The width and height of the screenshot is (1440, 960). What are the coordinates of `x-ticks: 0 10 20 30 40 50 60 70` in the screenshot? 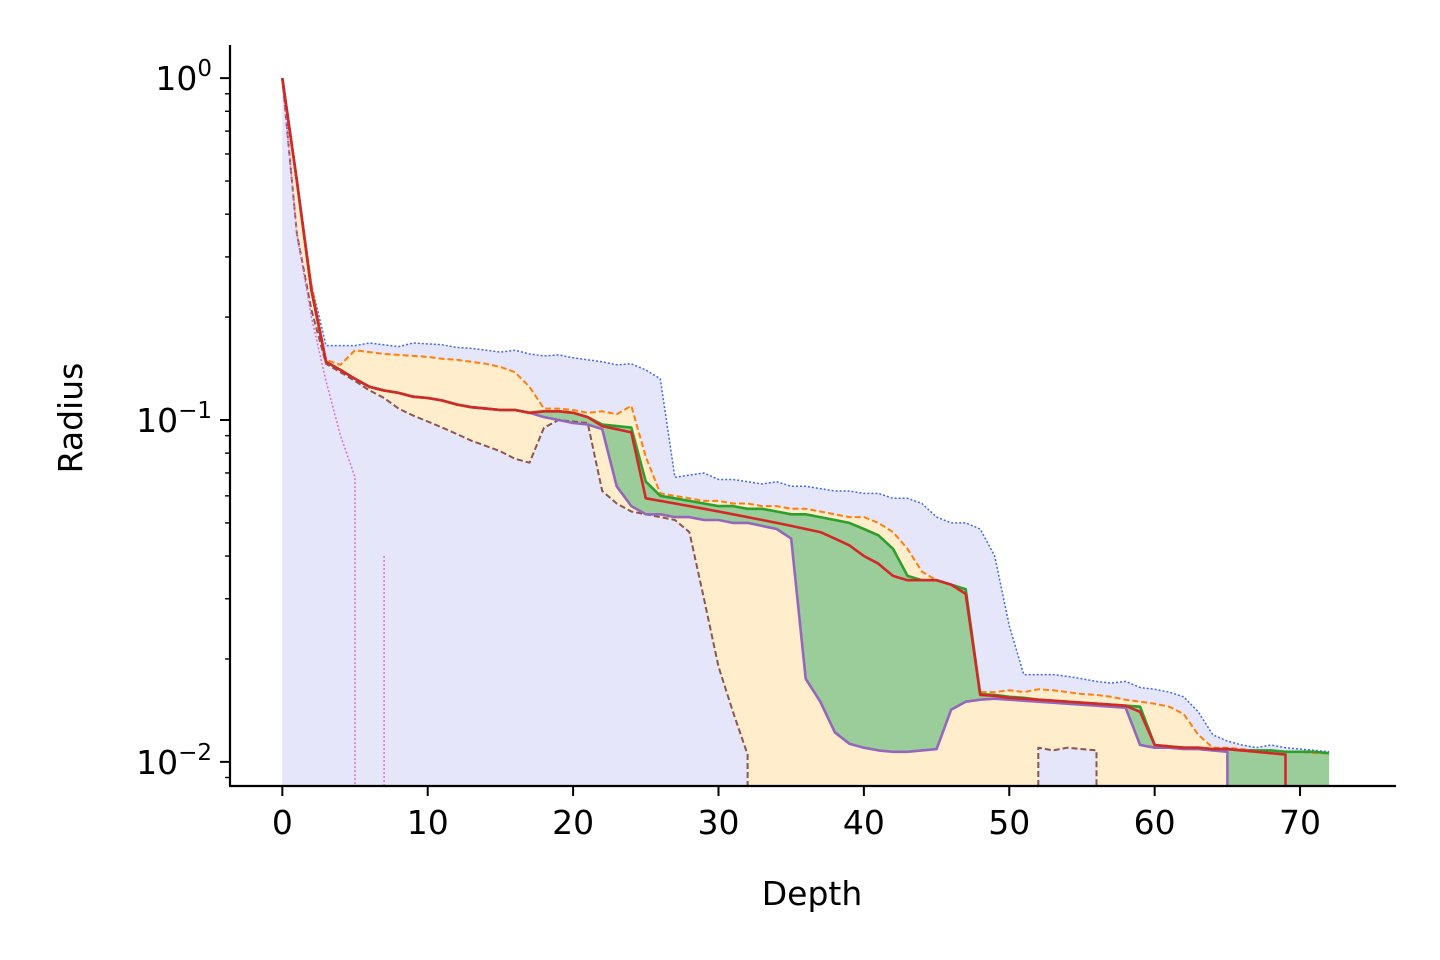 It's located at (796, 814).